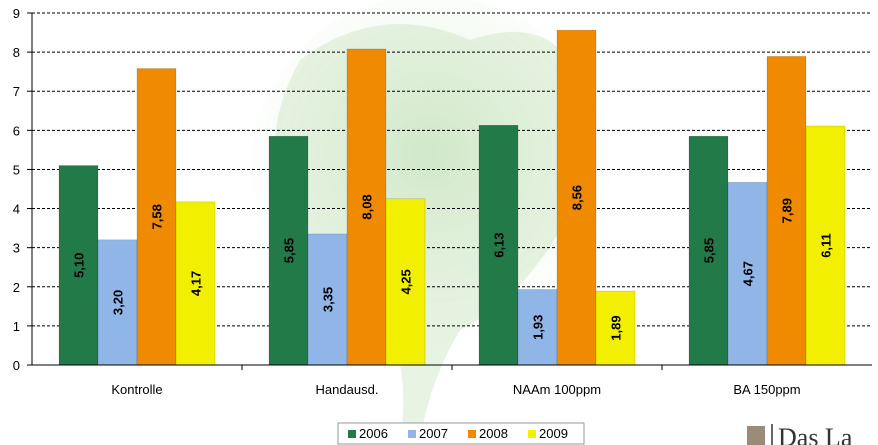 Image resolution: width=878 pixels, height=445 pixels. I want to click on data-label: 4,25, so click(406, 281).